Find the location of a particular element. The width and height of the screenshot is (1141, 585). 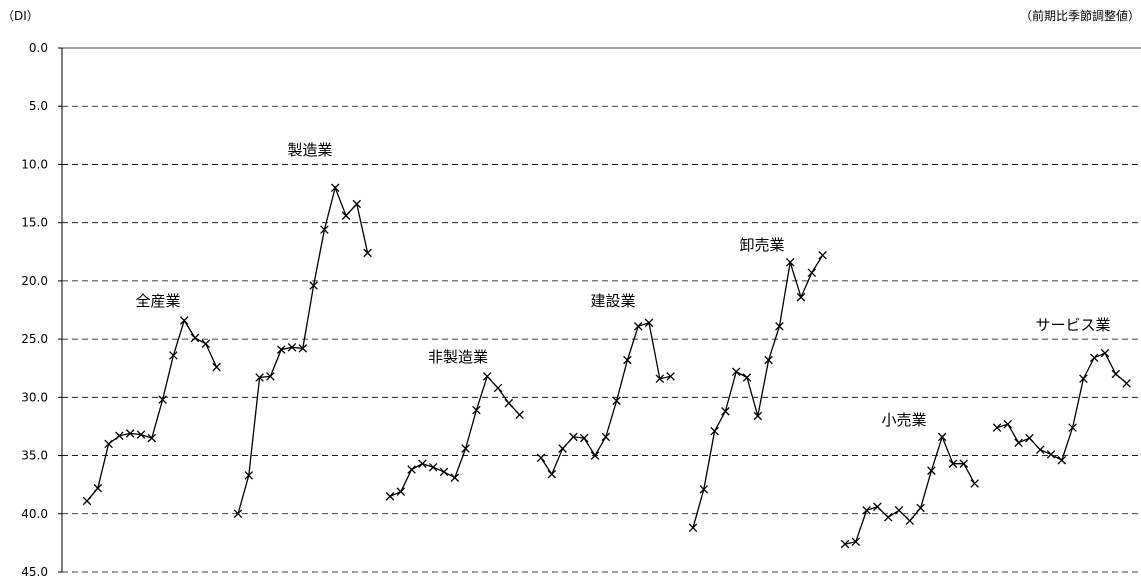

series-5: 卸売業 is located at coordinates (757, 384).